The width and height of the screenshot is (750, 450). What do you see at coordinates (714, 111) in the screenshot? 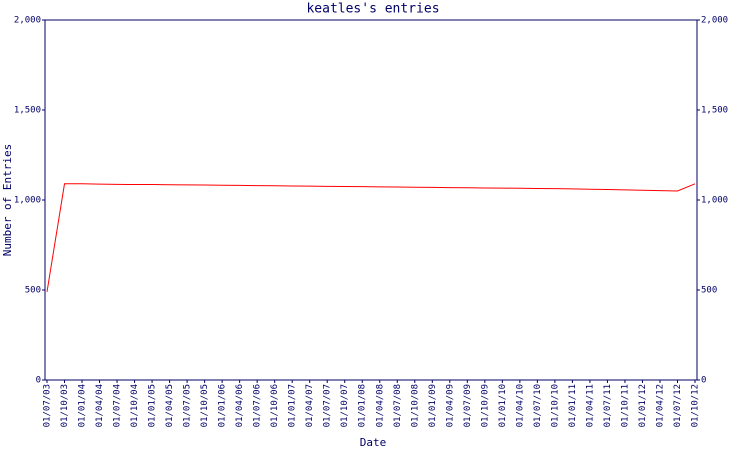
I see `y2-tick-label: 1,500` at bounding box center [714, 111].